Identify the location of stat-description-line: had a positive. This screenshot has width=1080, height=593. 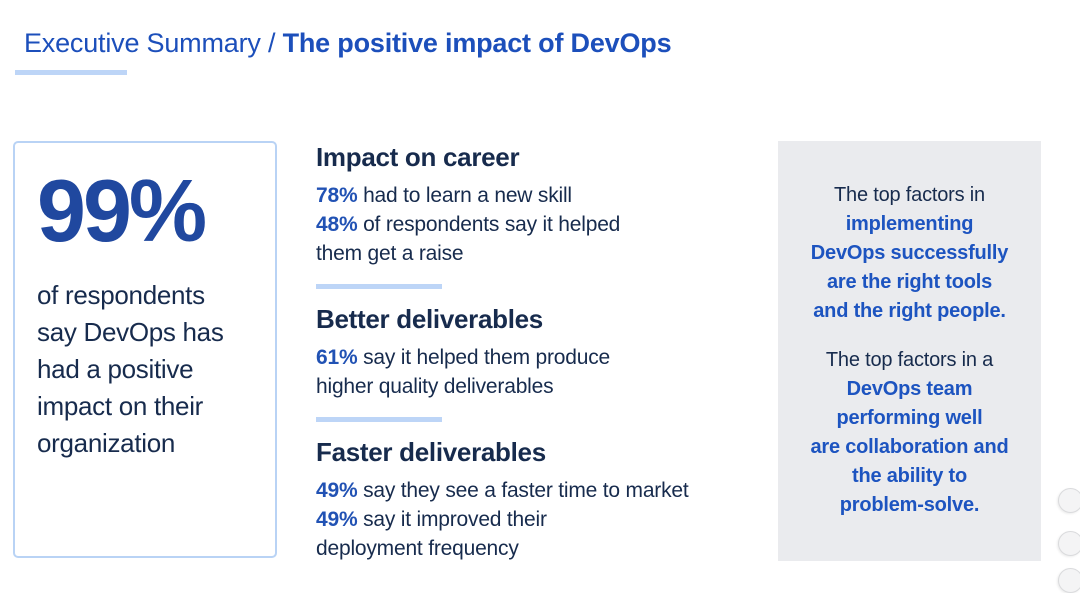
(115, 369).